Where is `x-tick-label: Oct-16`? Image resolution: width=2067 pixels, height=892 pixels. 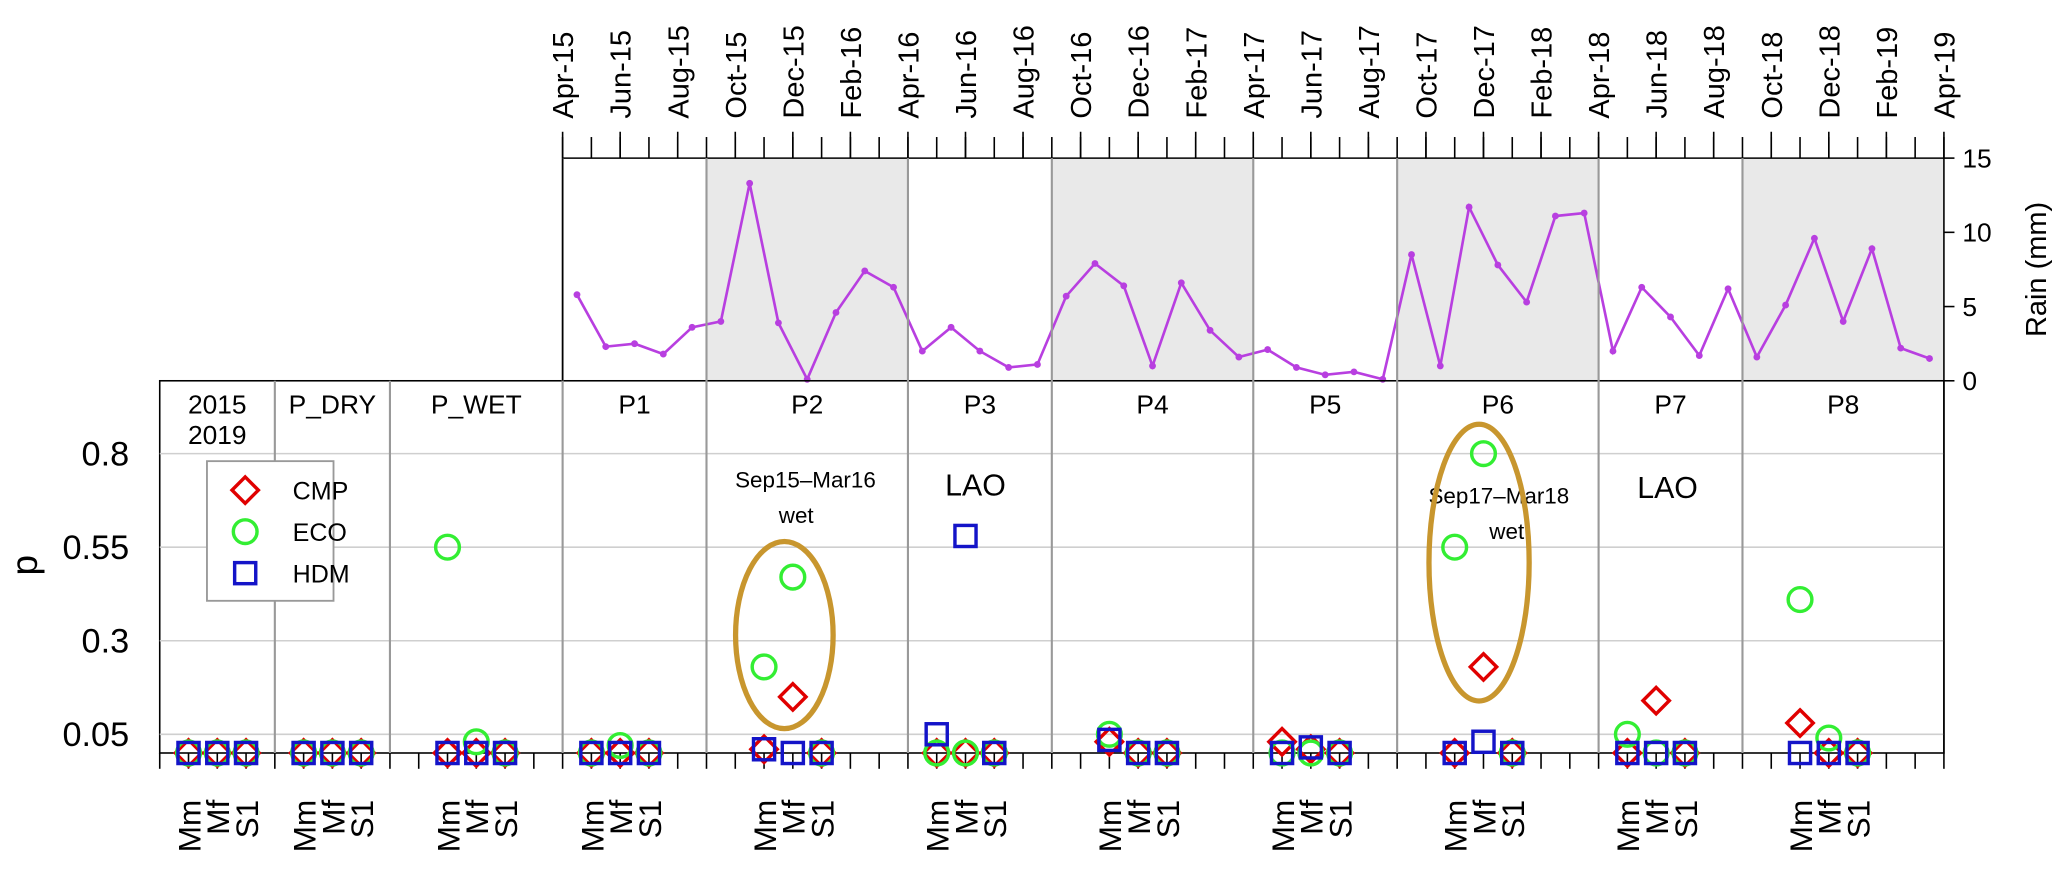 x-tick-label: Oct-16 is located at coordinates (1082, 75).